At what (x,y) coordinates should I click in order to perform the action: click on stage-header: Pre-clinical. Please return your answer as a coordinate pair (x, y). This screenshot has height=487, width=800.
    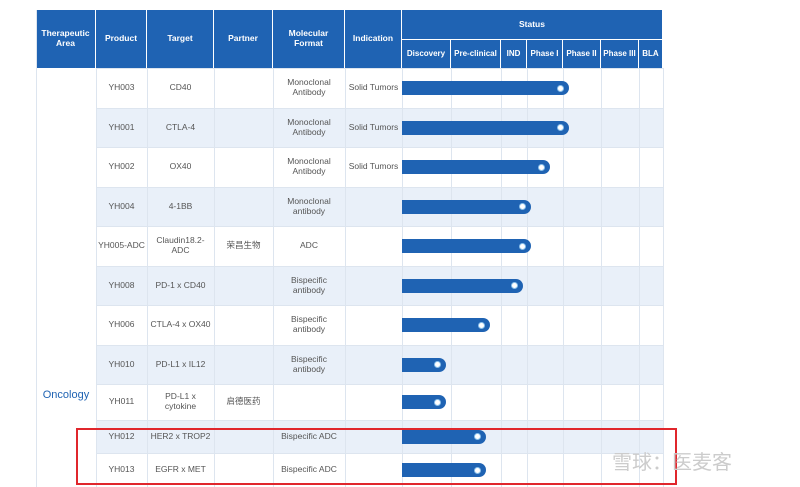
    Looking at the image, I should click on (476, 54).